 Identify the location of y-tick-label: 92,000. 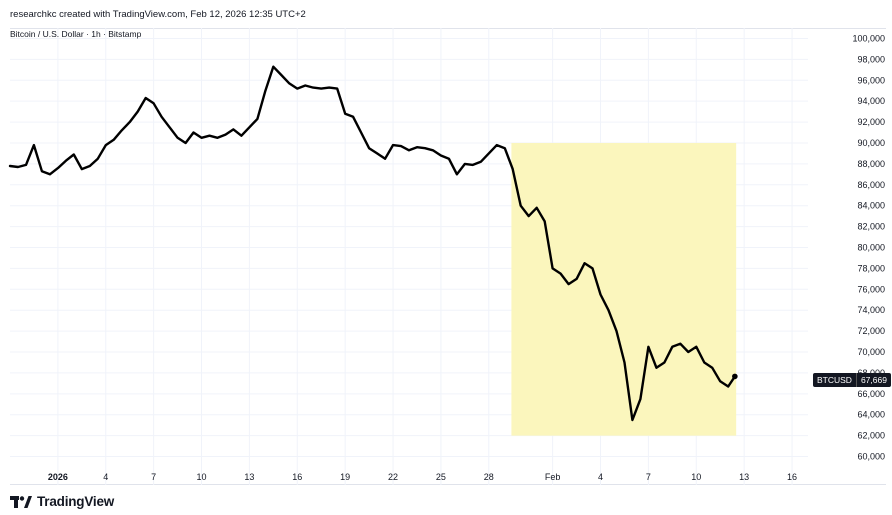
(871, 122).